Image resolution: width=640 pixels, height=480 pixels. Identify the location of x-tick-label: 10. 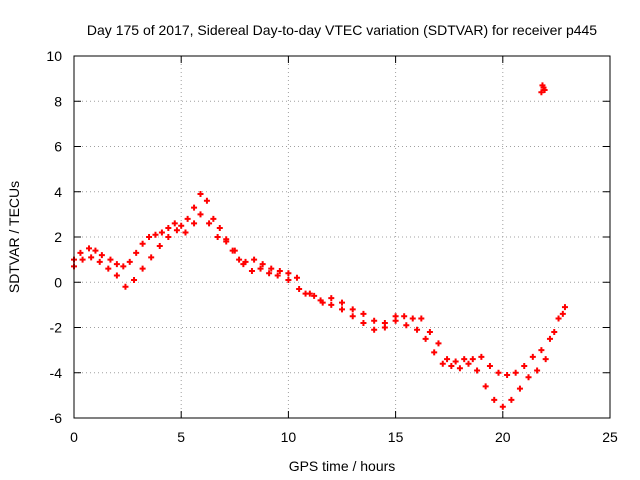
(289, 437).